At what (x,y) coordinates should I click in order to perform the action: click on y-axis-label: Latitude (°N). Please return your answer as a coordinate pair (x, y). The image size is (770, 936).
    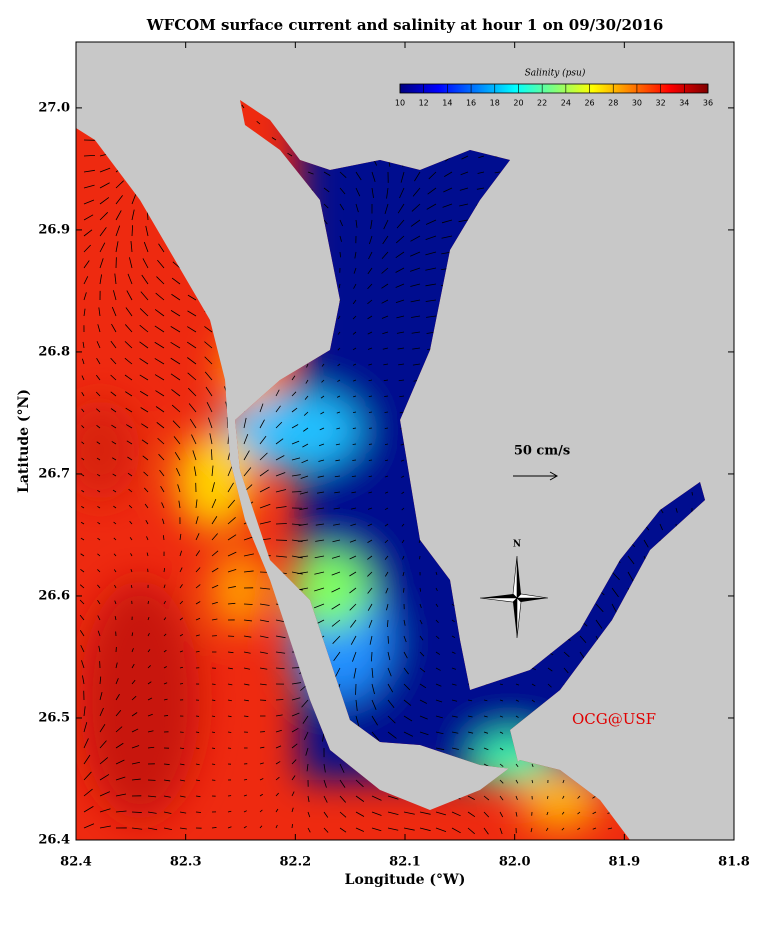
    Looking at the image, I should click on (24, 441).